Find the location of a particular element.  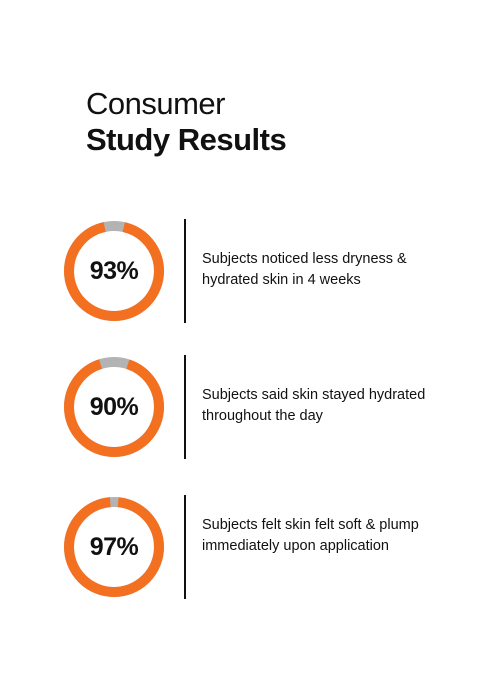

page-title: Consumer Study Results is located at coordinates (186, 122).